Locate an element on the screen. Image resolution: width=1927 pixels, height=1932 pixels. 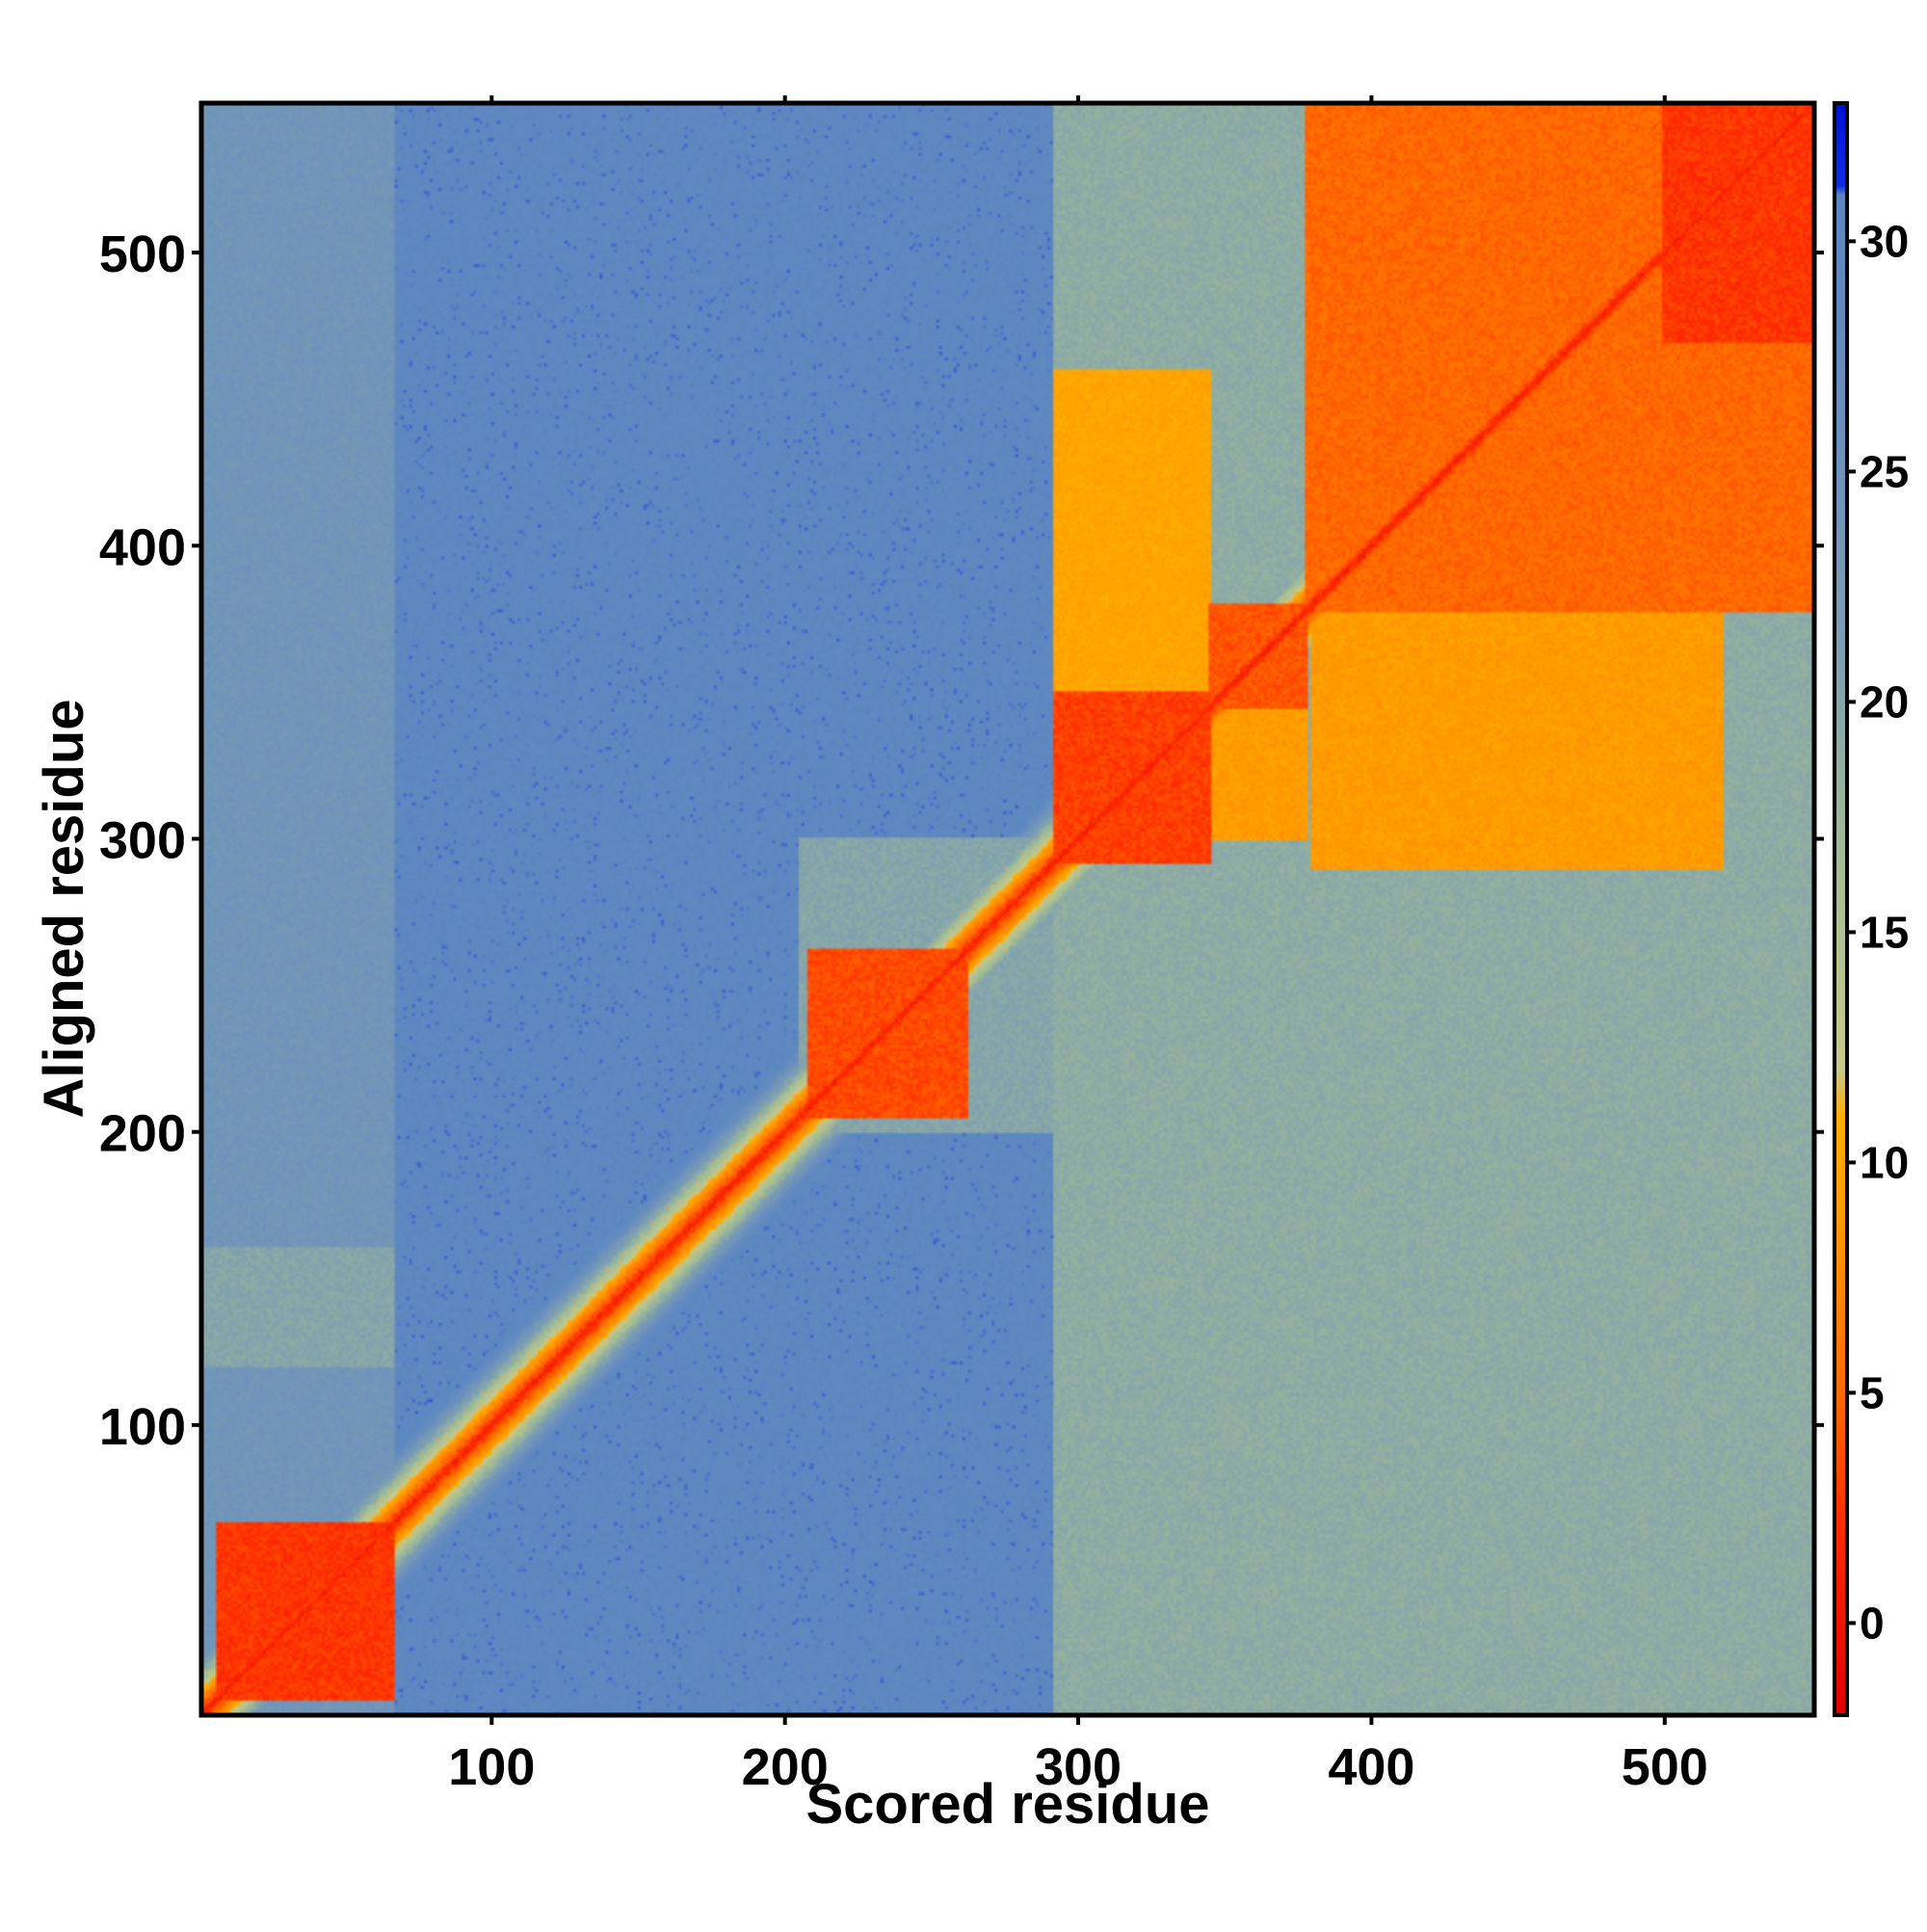
colorbar-ticks: 0 5 10 15 20 25 30 is located at coordinates (1878, 932).